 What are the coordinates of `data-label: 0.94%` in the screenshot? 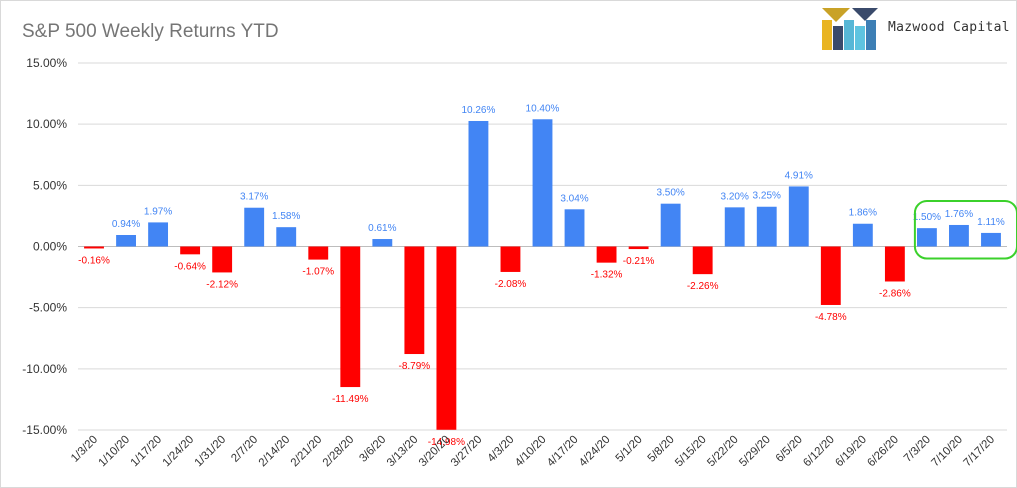 It's located at (126, 224).